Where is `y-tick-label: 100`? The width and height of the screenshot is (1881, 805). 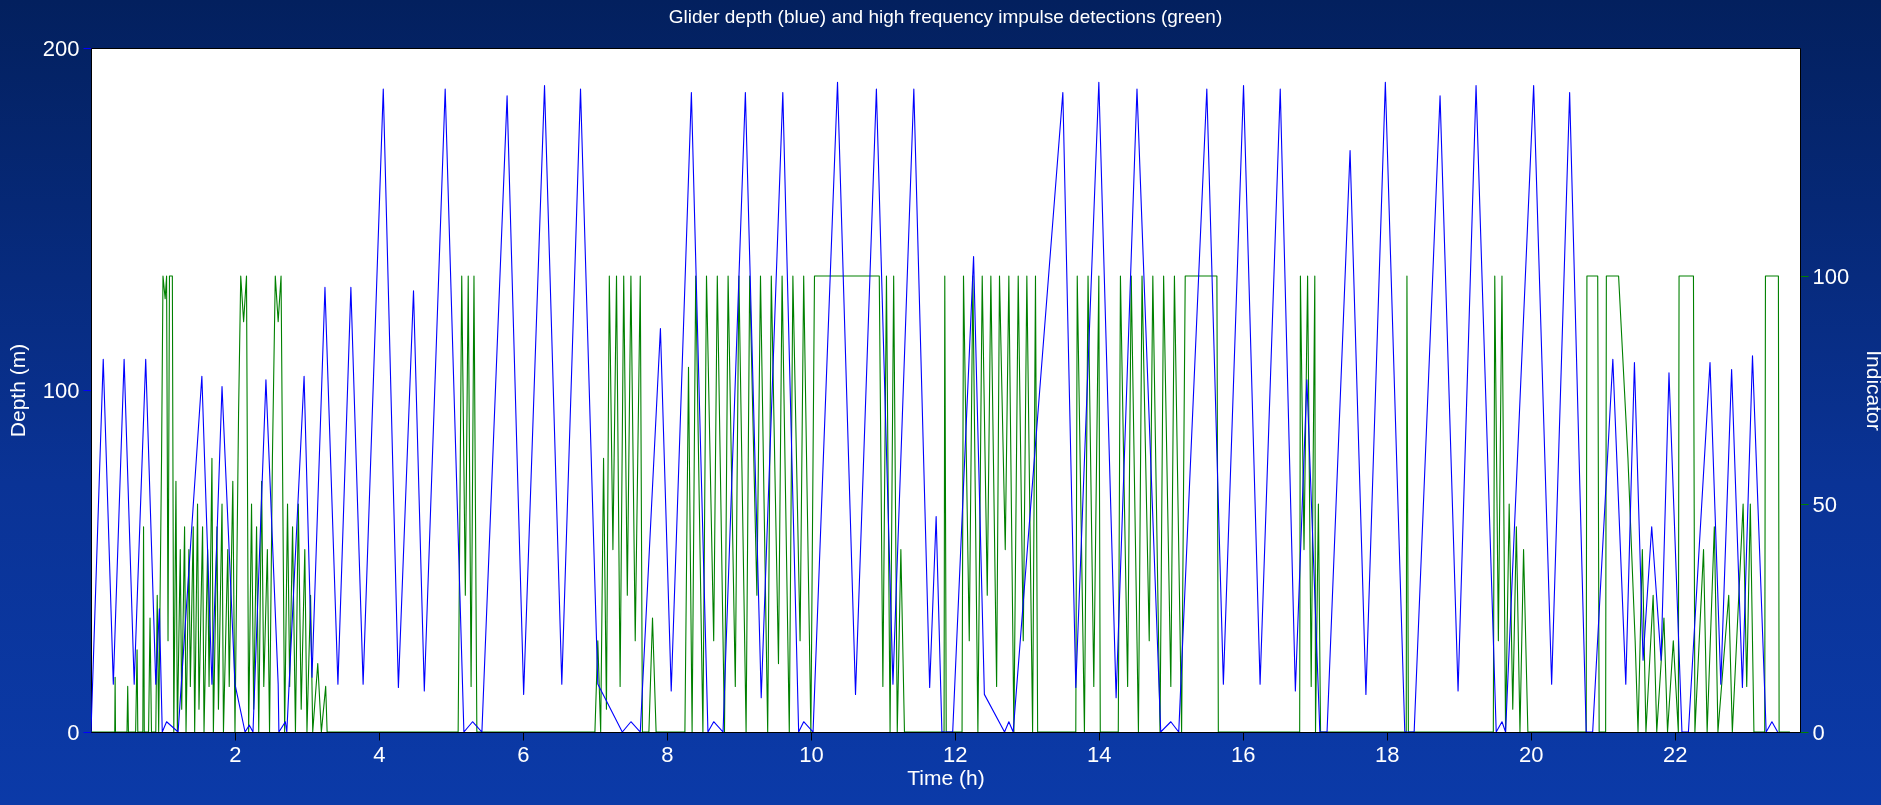
y-tick-label: 100 is located at coordinates (61, 390).